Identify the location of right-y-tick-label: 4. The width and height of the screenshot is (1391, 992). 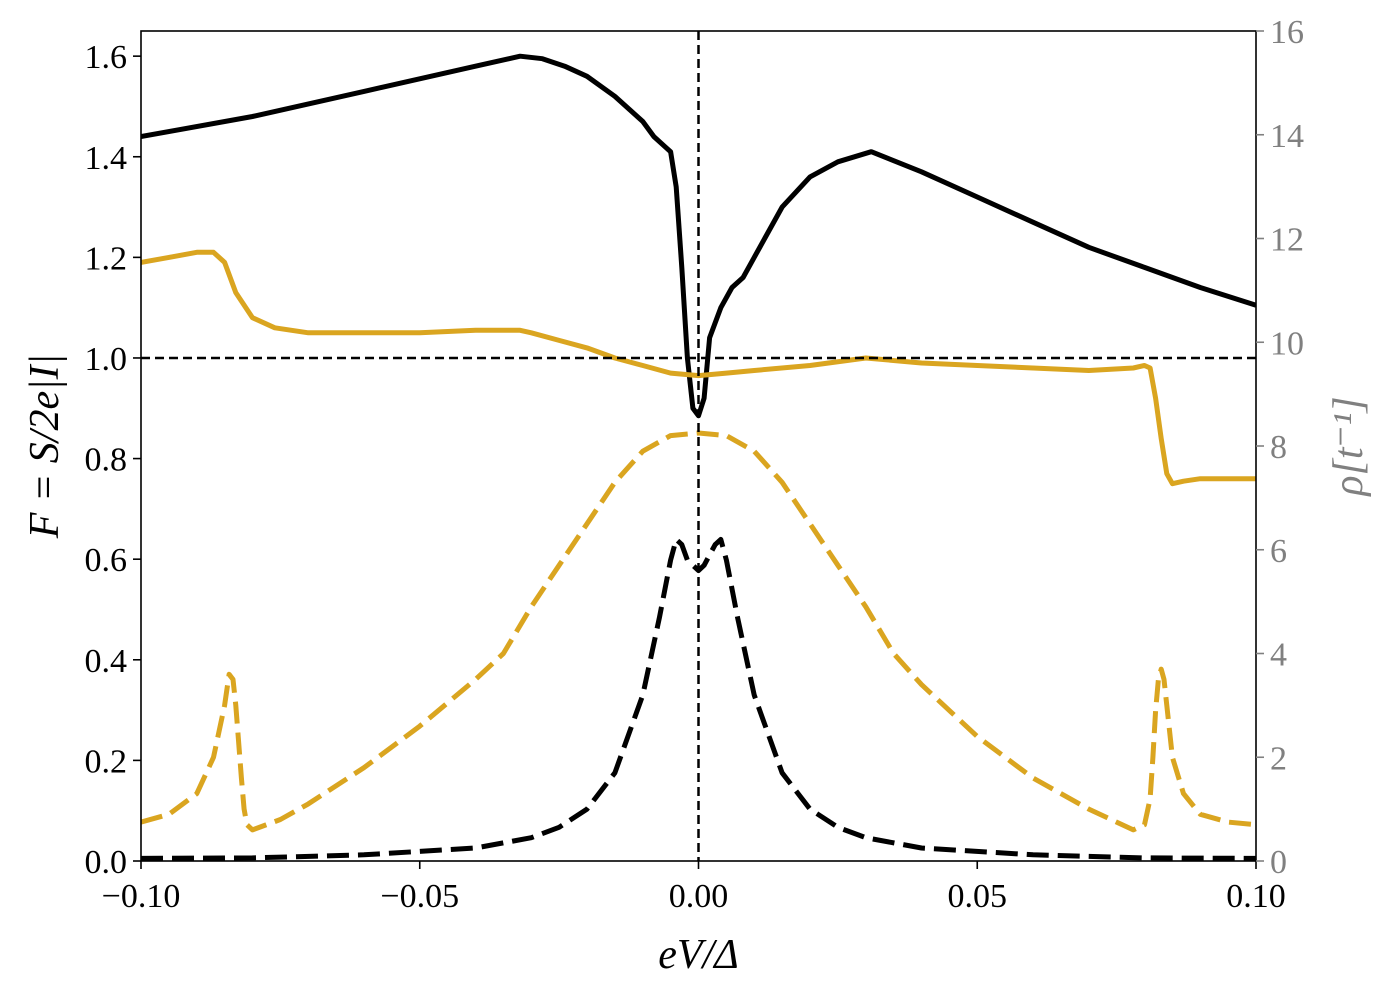
(1278, 655).